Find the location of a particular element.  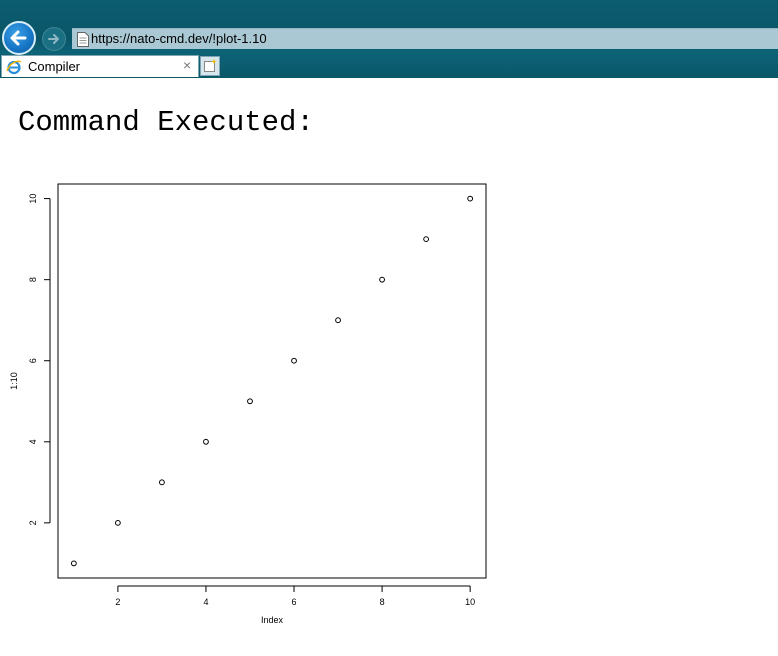

arrow-left-icon is located at coordinates (18, 38).